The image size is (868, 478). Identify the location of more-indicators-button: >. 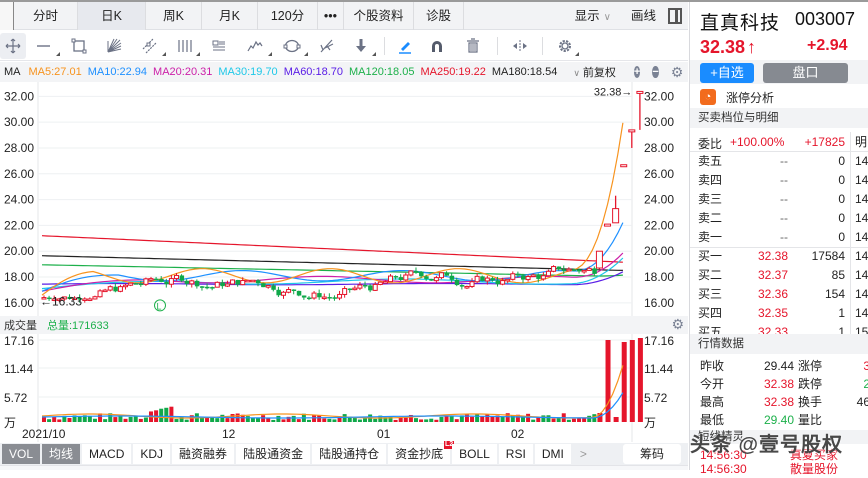
(583, 454).